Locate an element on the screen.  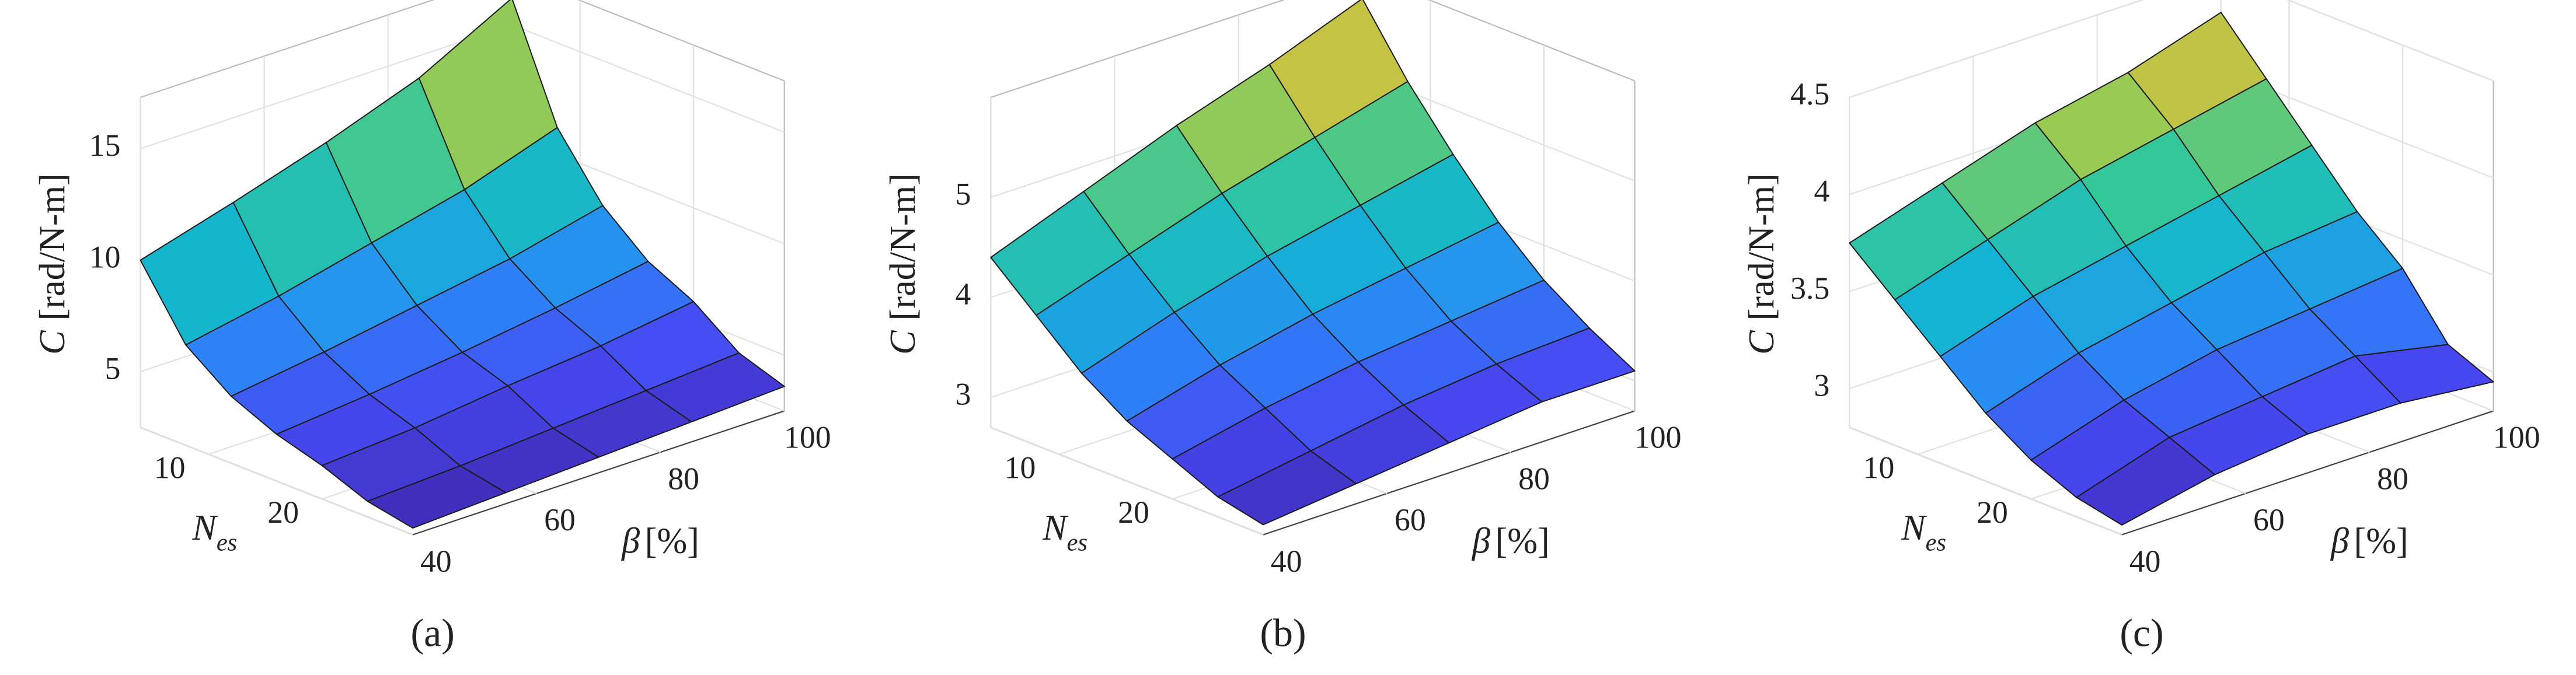
z-tick-label: 15 is located at coordinates (105, 145).